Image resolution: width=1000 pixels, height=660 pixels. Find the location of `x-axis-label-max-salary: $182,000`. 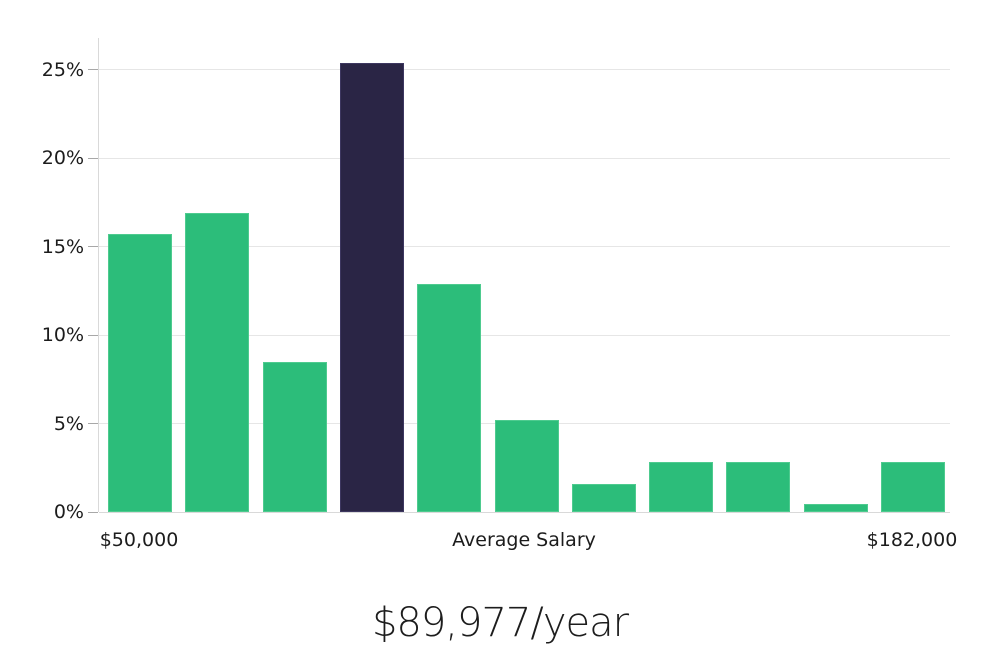

x-axis-label-max-salary: $182,000 is located at coordinates (912, 540).